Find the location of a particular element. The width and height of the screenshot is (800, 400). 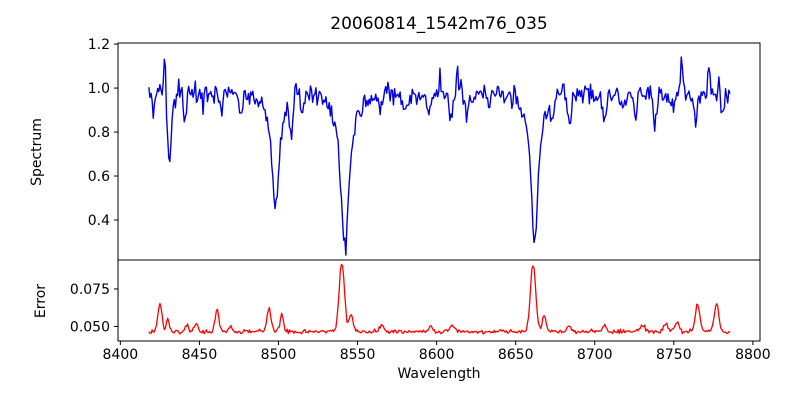

x-axis-ticks: 8400 8450 8500 8550 8600 8650 8700 8750 8800 is located at coordinates (437, 352).